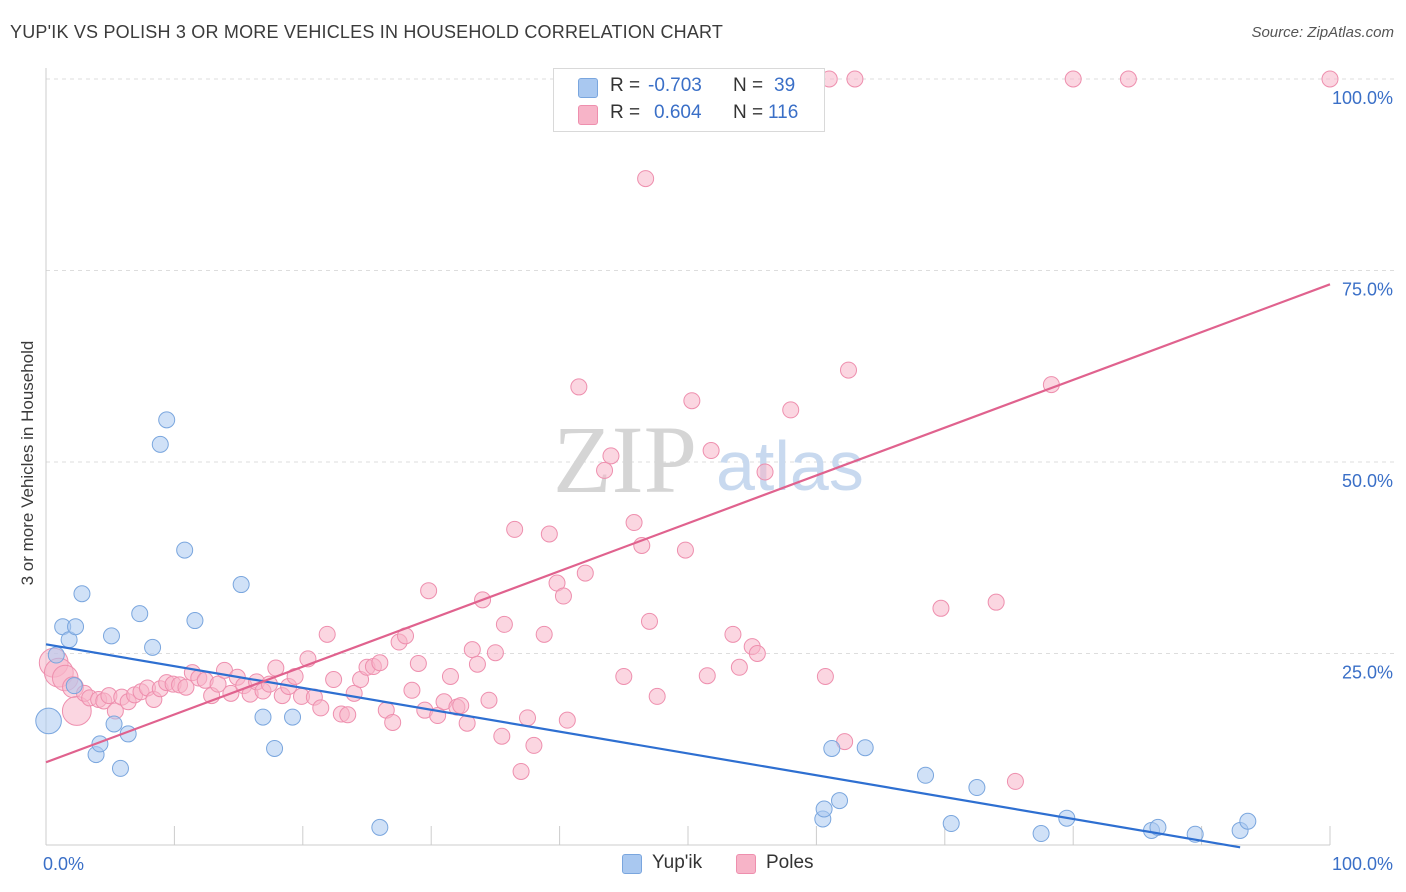 Image resolution: width=1406 pixels, height=892 pixels. I want to click on legend-swatch-yupik, so click(588, 88).